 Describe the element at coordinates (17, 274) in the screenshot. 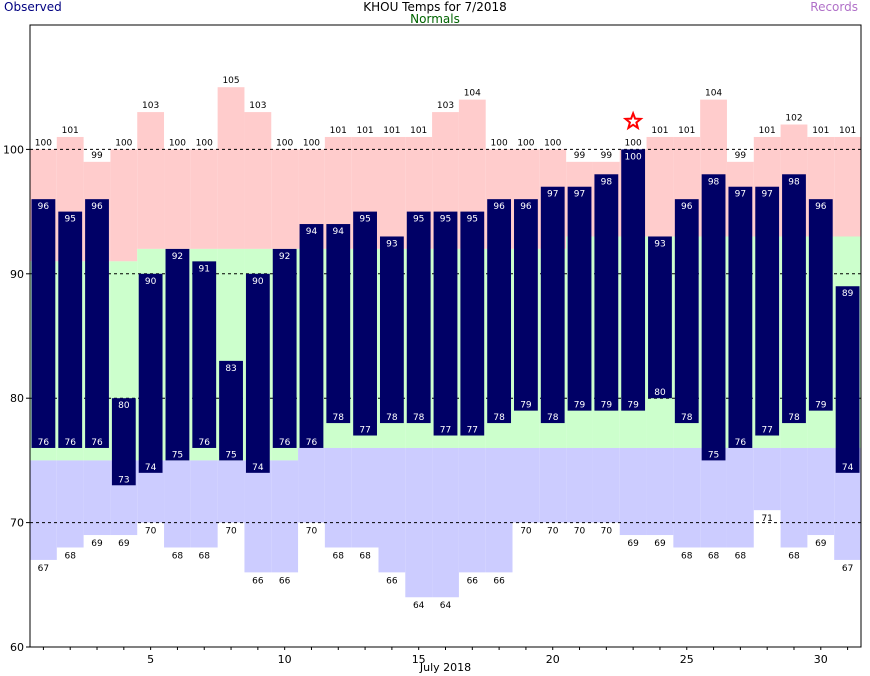

I see `y-tick-label: 90` at that location.